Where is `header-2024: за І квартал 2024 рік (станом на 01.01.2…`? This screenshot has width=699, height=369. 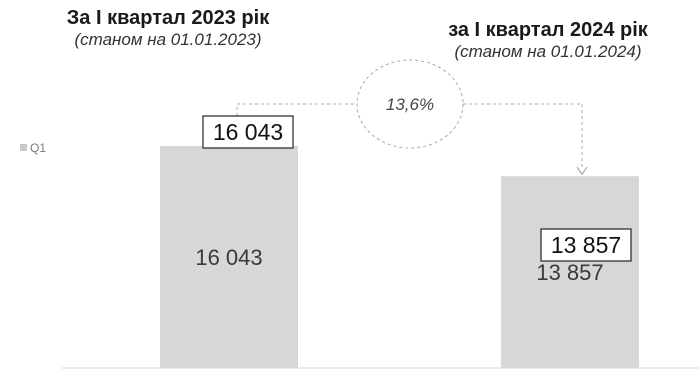 header-2024: за І квартал 2024 рік (станом на 01.01.2… is located at coordinates (548, 40).